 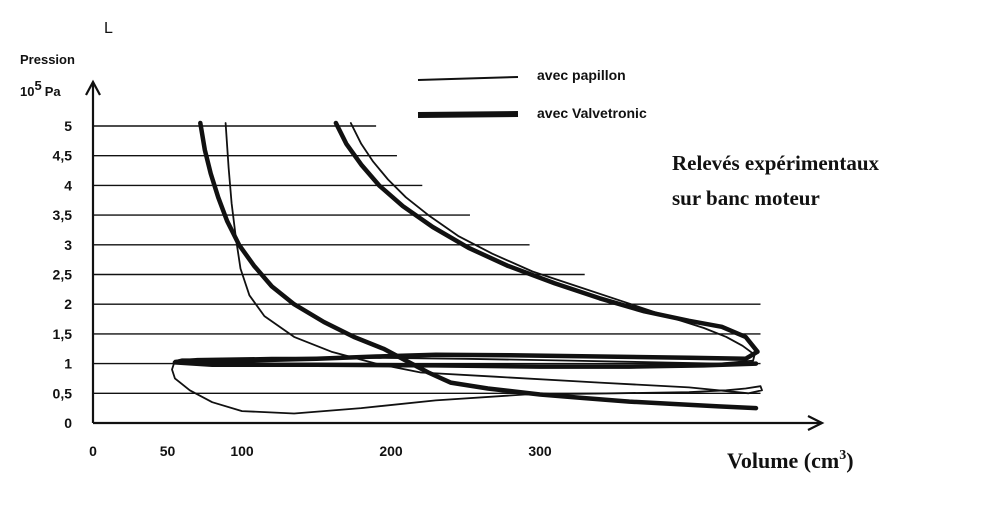 What do you see at coordinates (53, 91) in the screenshot?
I see `y-axis-unit-name: Pa` at bounding box center [53, 91].